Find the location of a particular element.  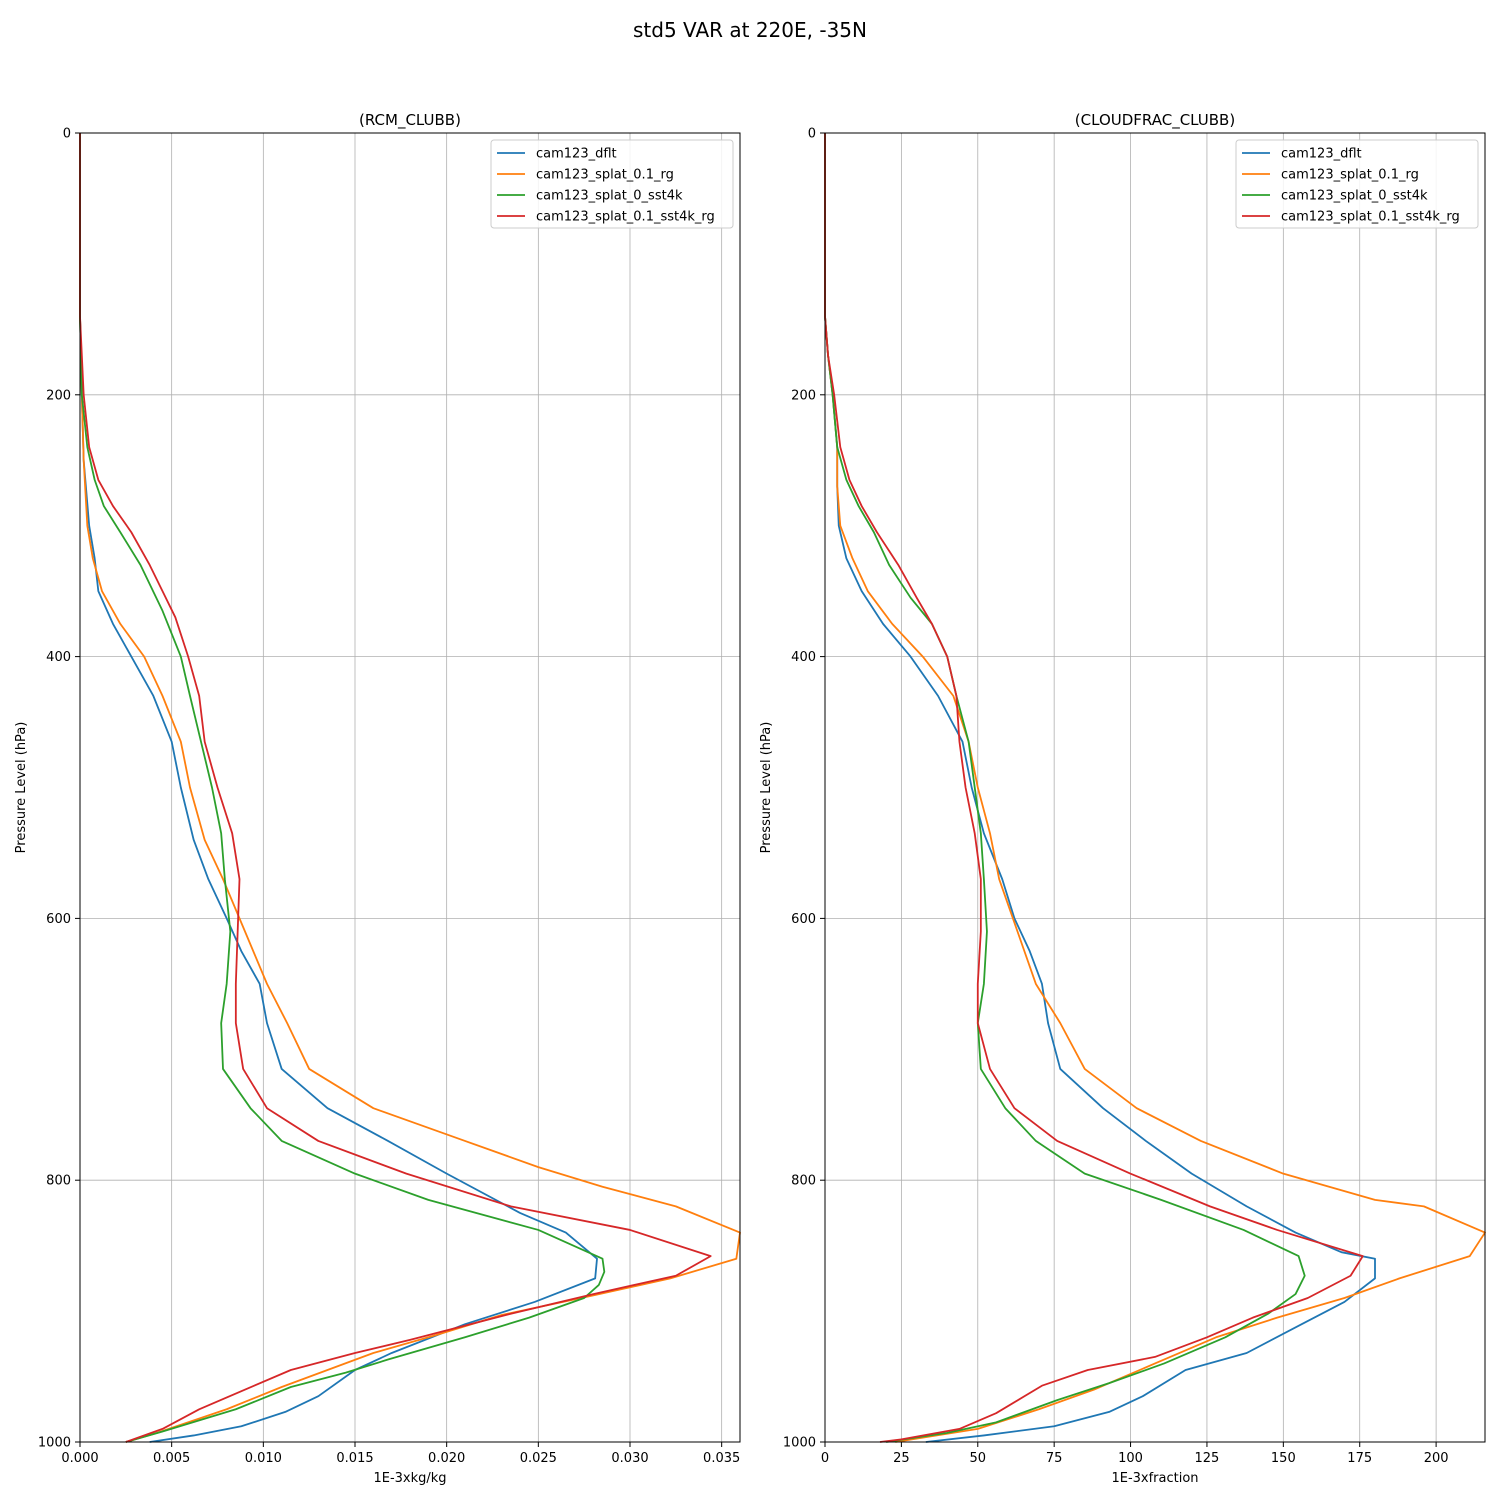

x-tick-label: 125 is located at coordinates (1207, 1458).